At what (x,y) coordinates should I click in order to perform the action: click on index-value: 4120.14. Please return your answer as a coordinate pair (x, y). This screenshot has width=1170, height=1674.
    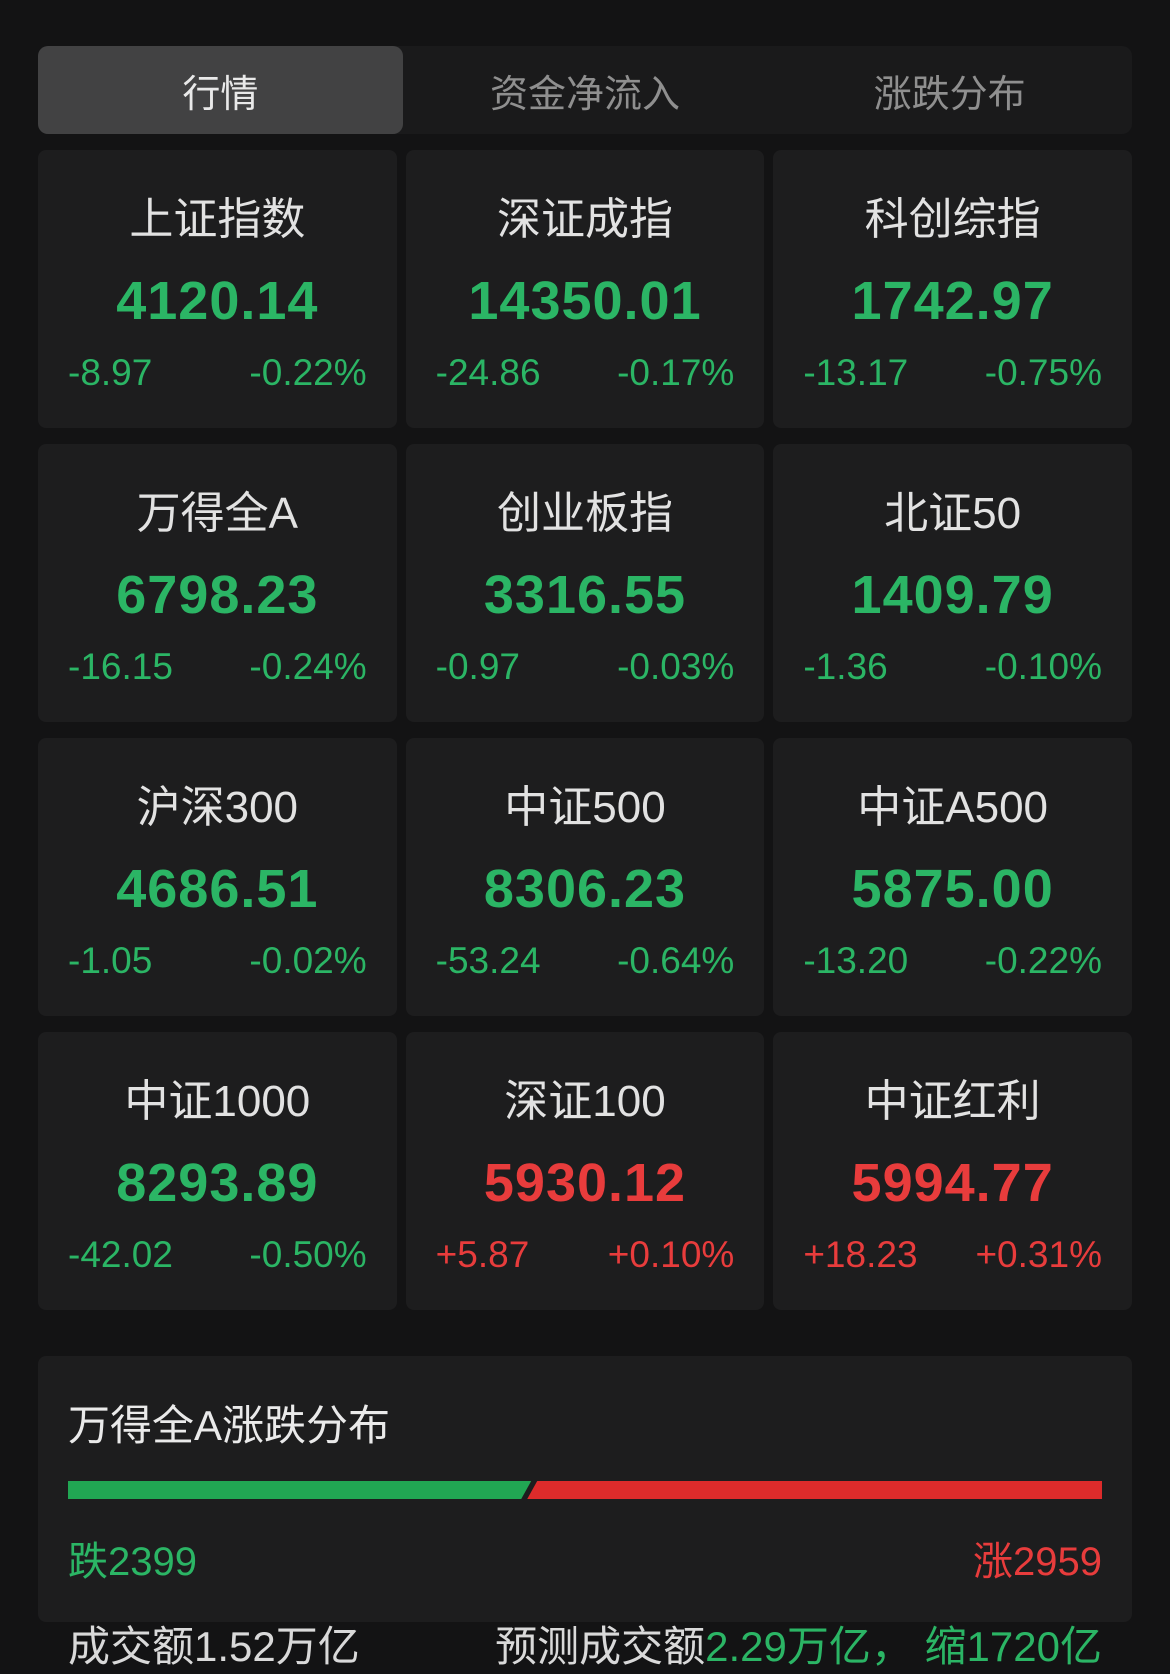
    Looking at the image, I should click on (217, 301).